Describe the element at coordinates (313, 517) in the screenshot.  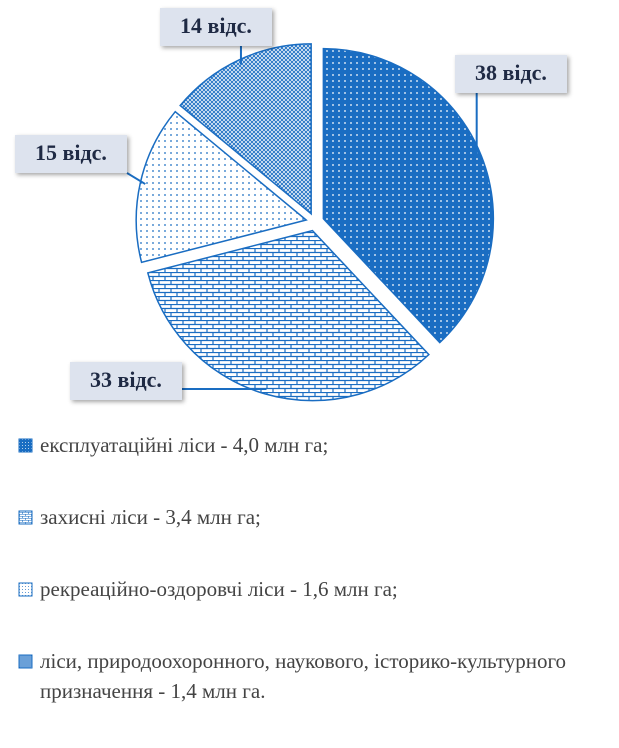
I see `legend-item: захисні ліси - 3,4 млн га;` at that location.